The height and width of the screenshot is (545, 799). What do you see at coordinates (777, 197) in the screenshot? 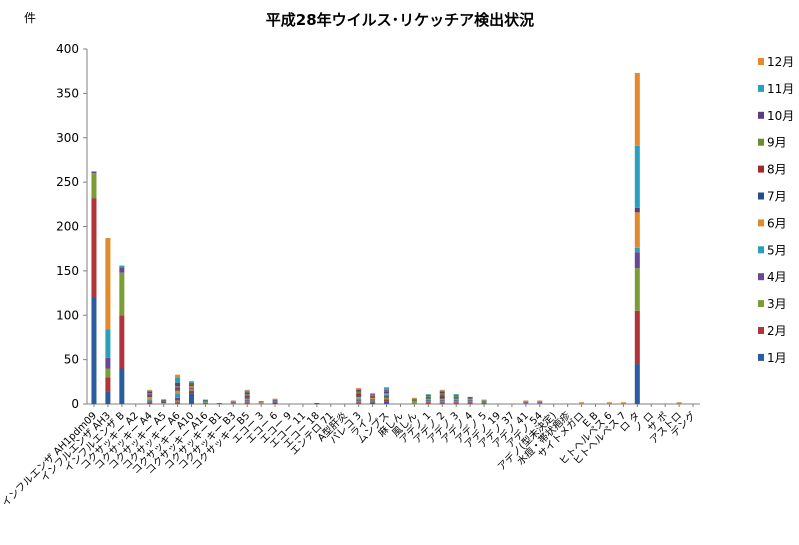
I see `legend-label: 7月` at bounding box center [777, 197].